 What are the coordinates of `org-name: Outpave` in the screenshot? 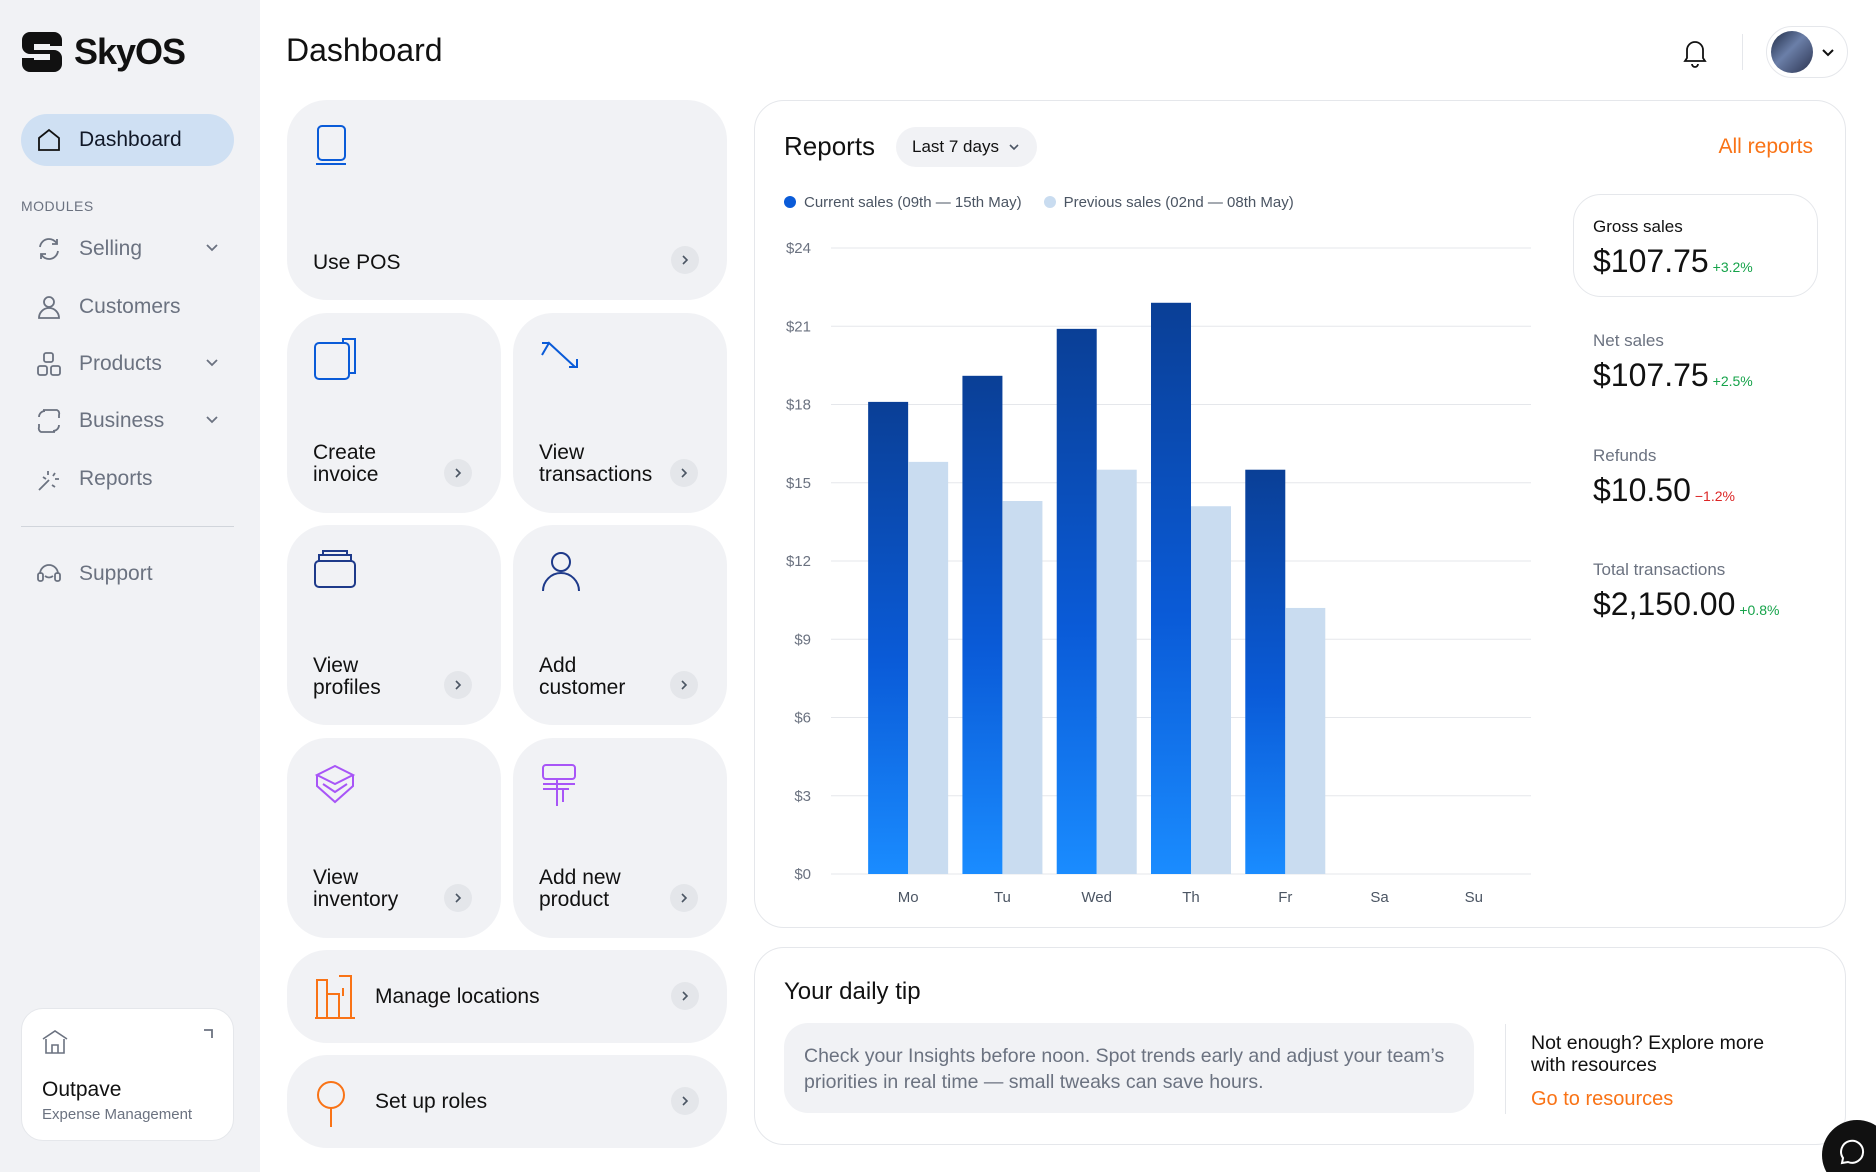 It's located at (82, 1089).